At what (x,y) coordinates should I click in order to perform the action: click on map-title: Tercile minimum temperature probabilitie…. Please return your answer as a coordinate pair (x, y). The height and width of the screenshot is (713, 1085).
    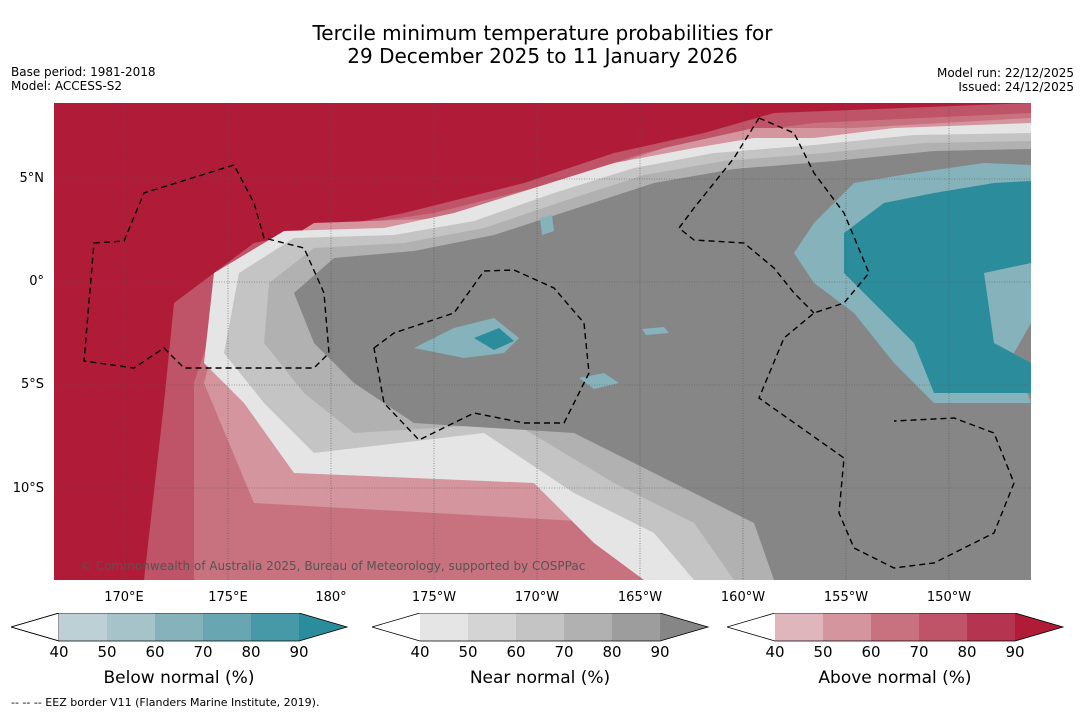
    Looking at the image, I should click on (542, 45).